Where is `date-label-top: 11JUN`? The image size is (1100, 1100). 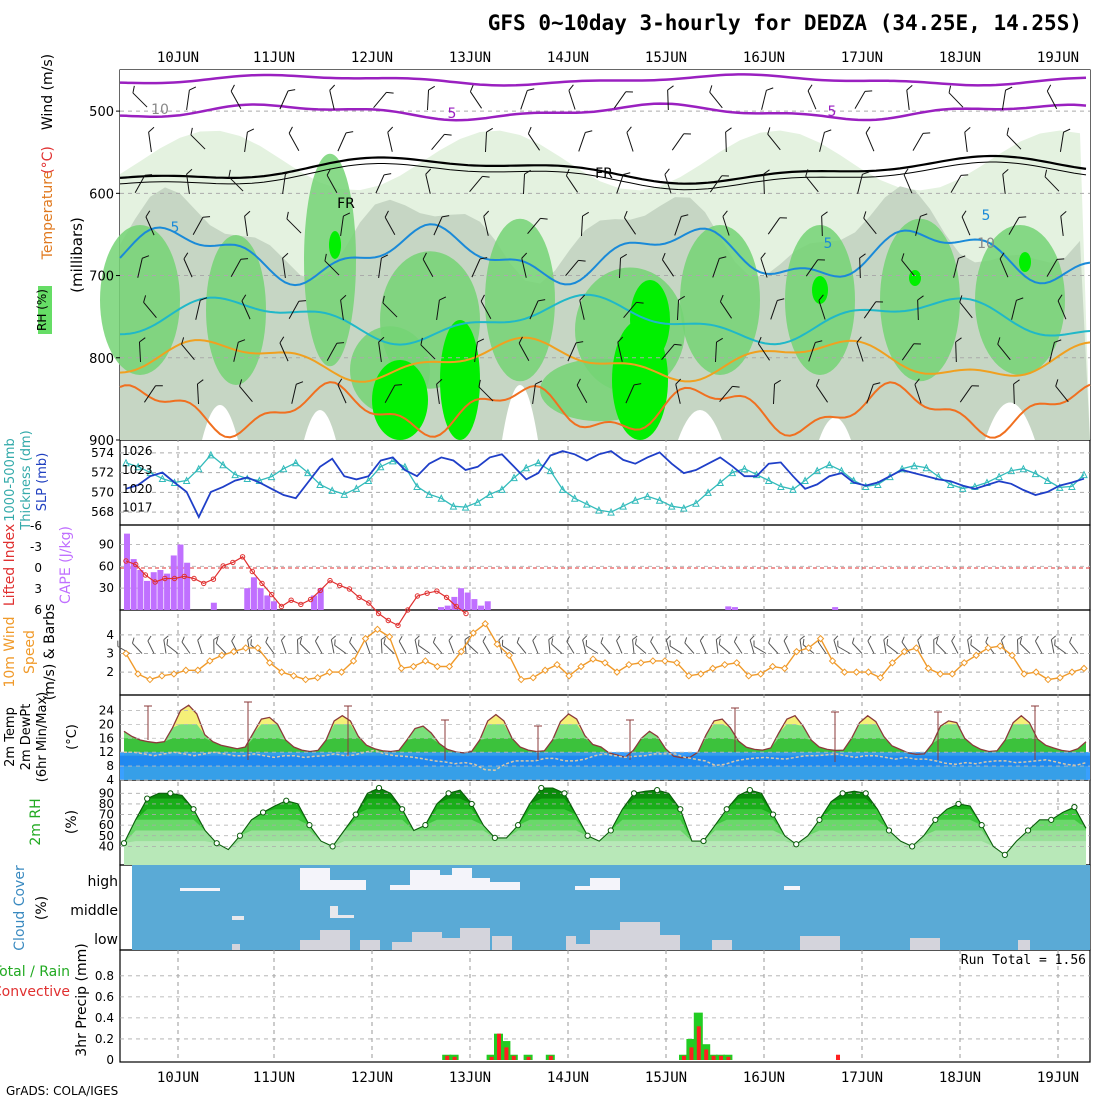 date-label-top: 11JUN is located at coordinates (274, 58).